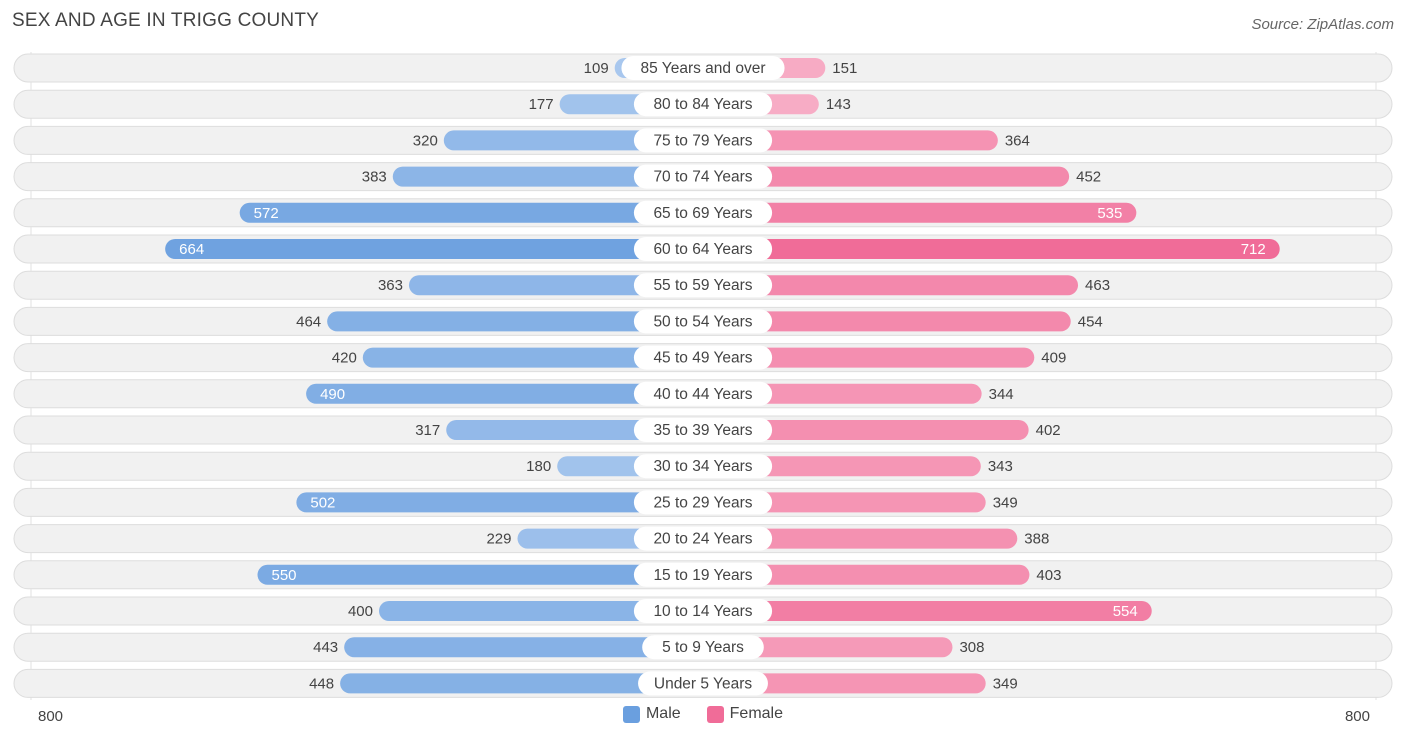 The width and height of the screenshot is (1406, 740). I want to click on category-label: 10 to 14 Years, so click(702, 611).